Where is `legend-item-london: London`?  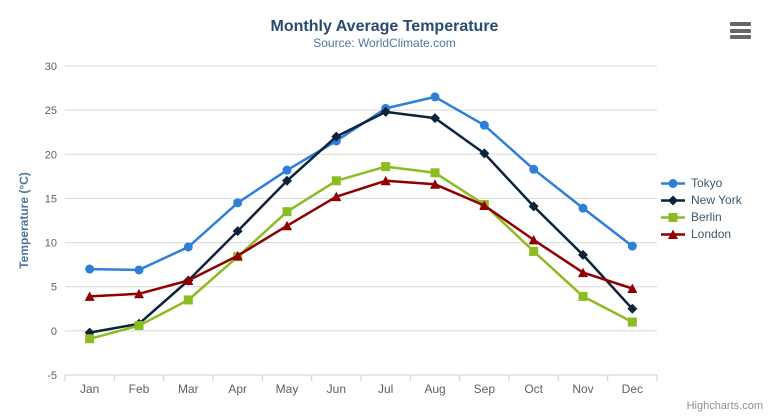 legend-item-london: London is located at coordinates (701, 234).